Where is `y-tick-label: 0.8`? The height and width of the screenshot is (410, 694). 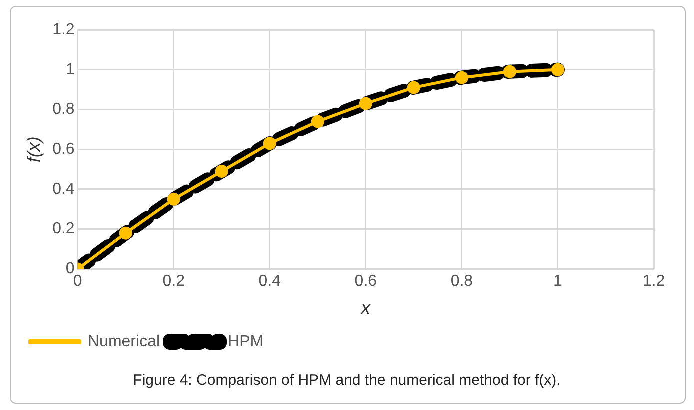
y-tick-label: 0.8 is located at coordinates (63, 109).